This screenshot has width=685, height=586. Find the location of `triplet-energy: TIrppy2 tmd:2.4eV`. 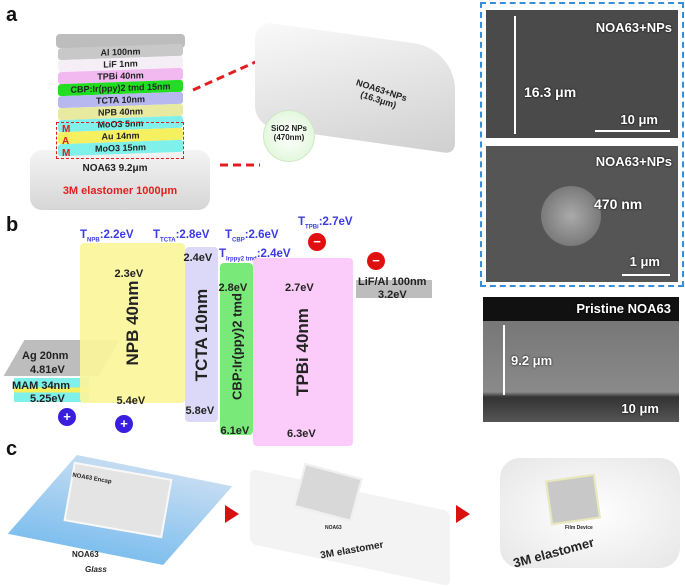

triplet-energy: TIrppy2 tmd:2.4eV is located at coordinates (255, 255).